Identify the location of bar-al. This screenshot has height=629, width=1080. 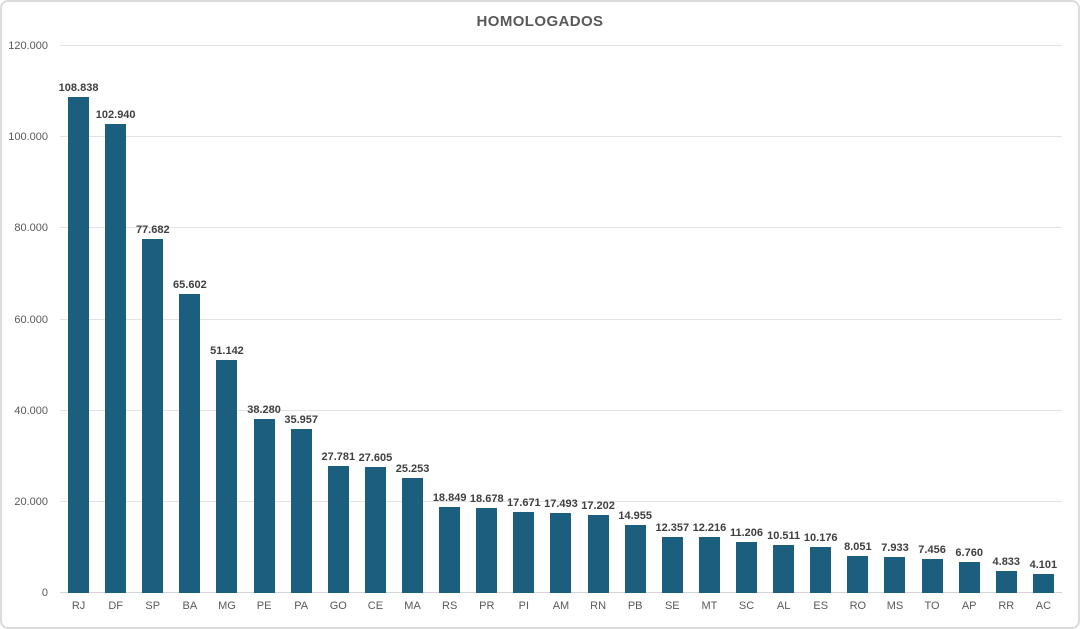
(784, 569).